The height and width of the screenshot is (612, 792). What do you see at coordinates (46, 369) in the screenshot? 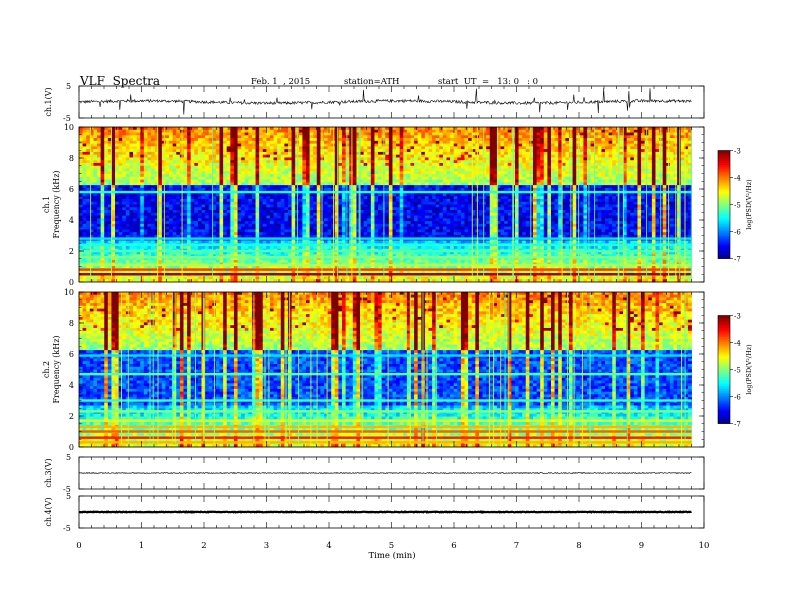
I see `ylabel-channel: ch.2` at bounding box center [46, 369].